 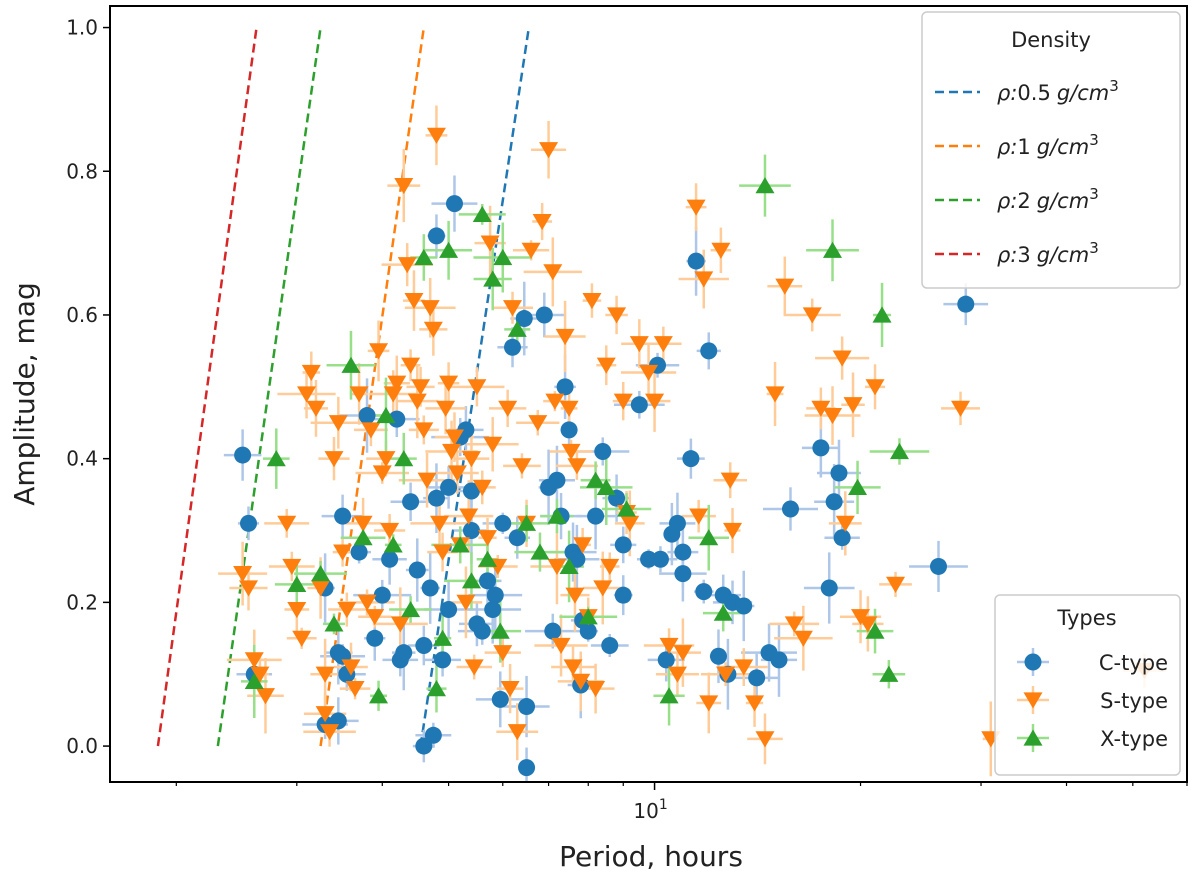 What do you see at coordinates (1051, 40) in the screenshot?
I see `density-legend-title: Density` at bounding box center [1051, 40].